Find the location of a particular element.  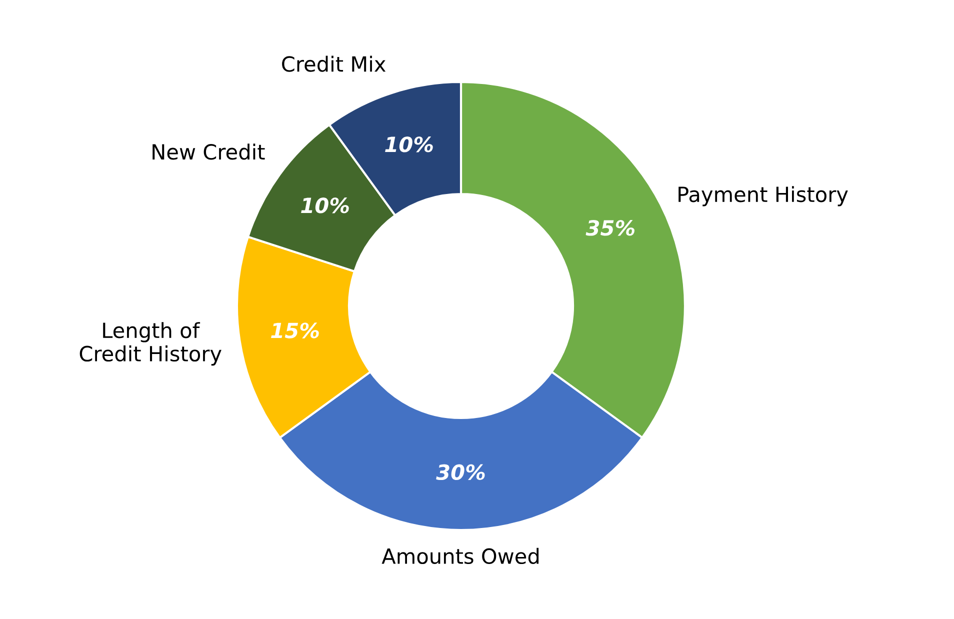

slice-label: Length of Credit History is located at coordinates (151, 344).